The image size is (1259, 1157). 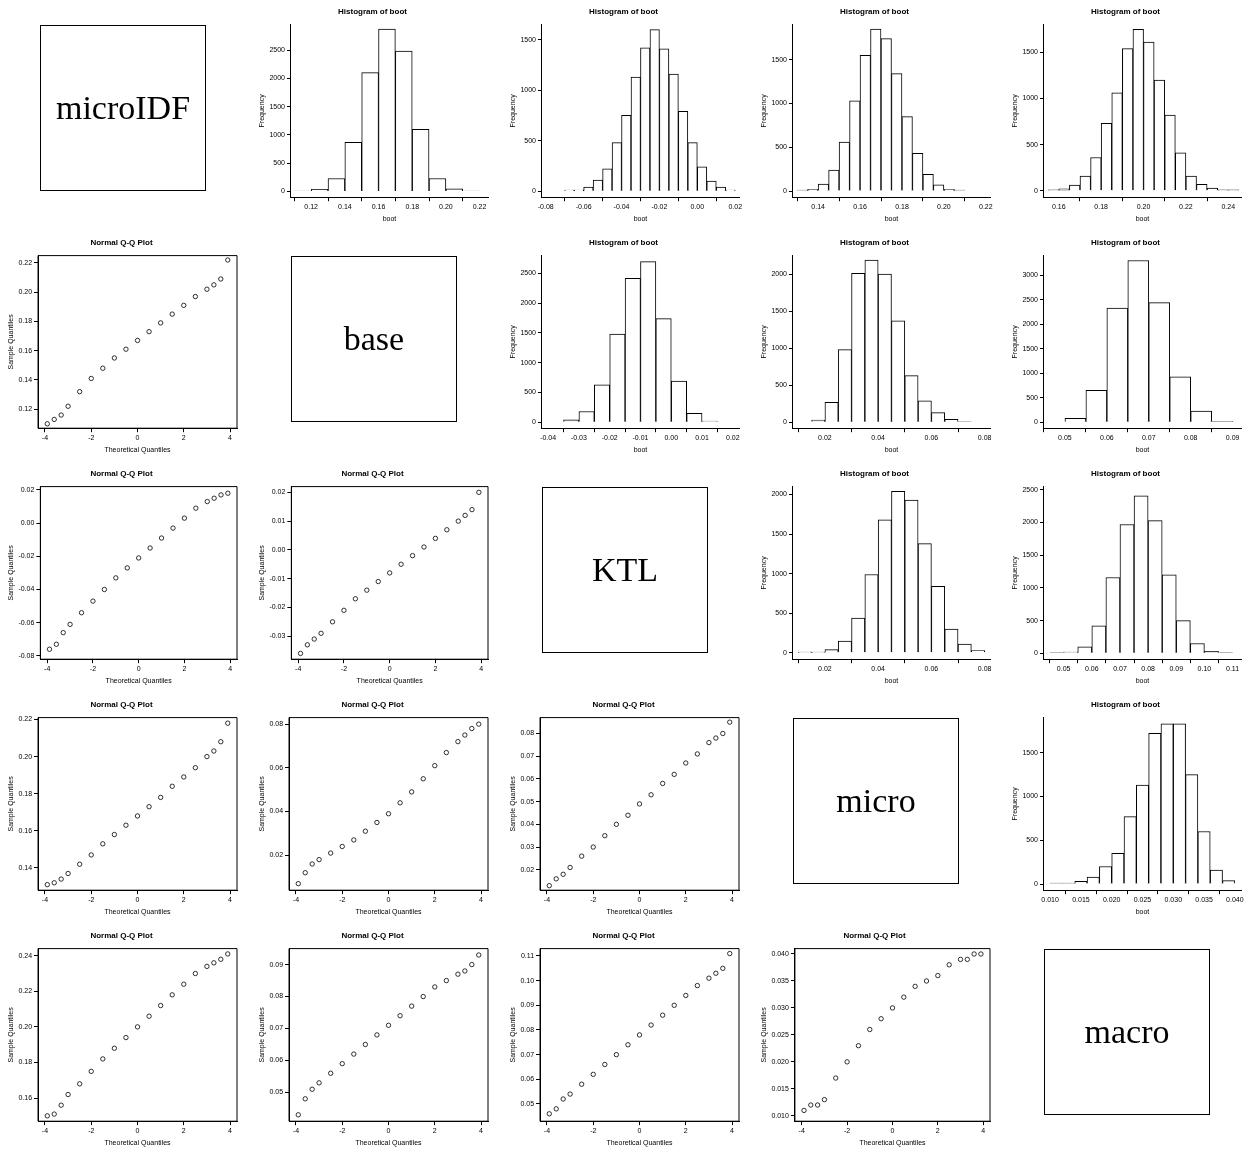 I want to click on text: base, so click(x=374, y=339).